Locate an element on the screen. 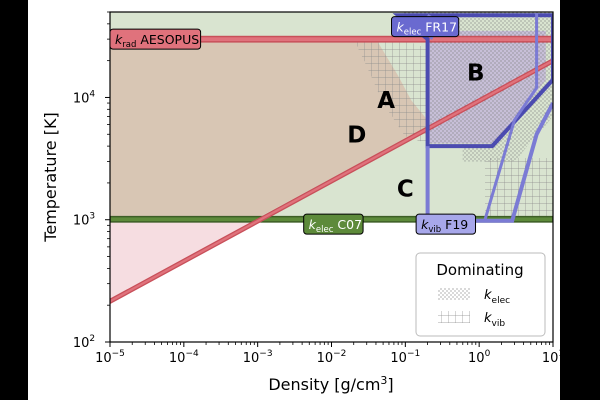  legend: Dominating kelec kvib is located at coordinates (480, 294).